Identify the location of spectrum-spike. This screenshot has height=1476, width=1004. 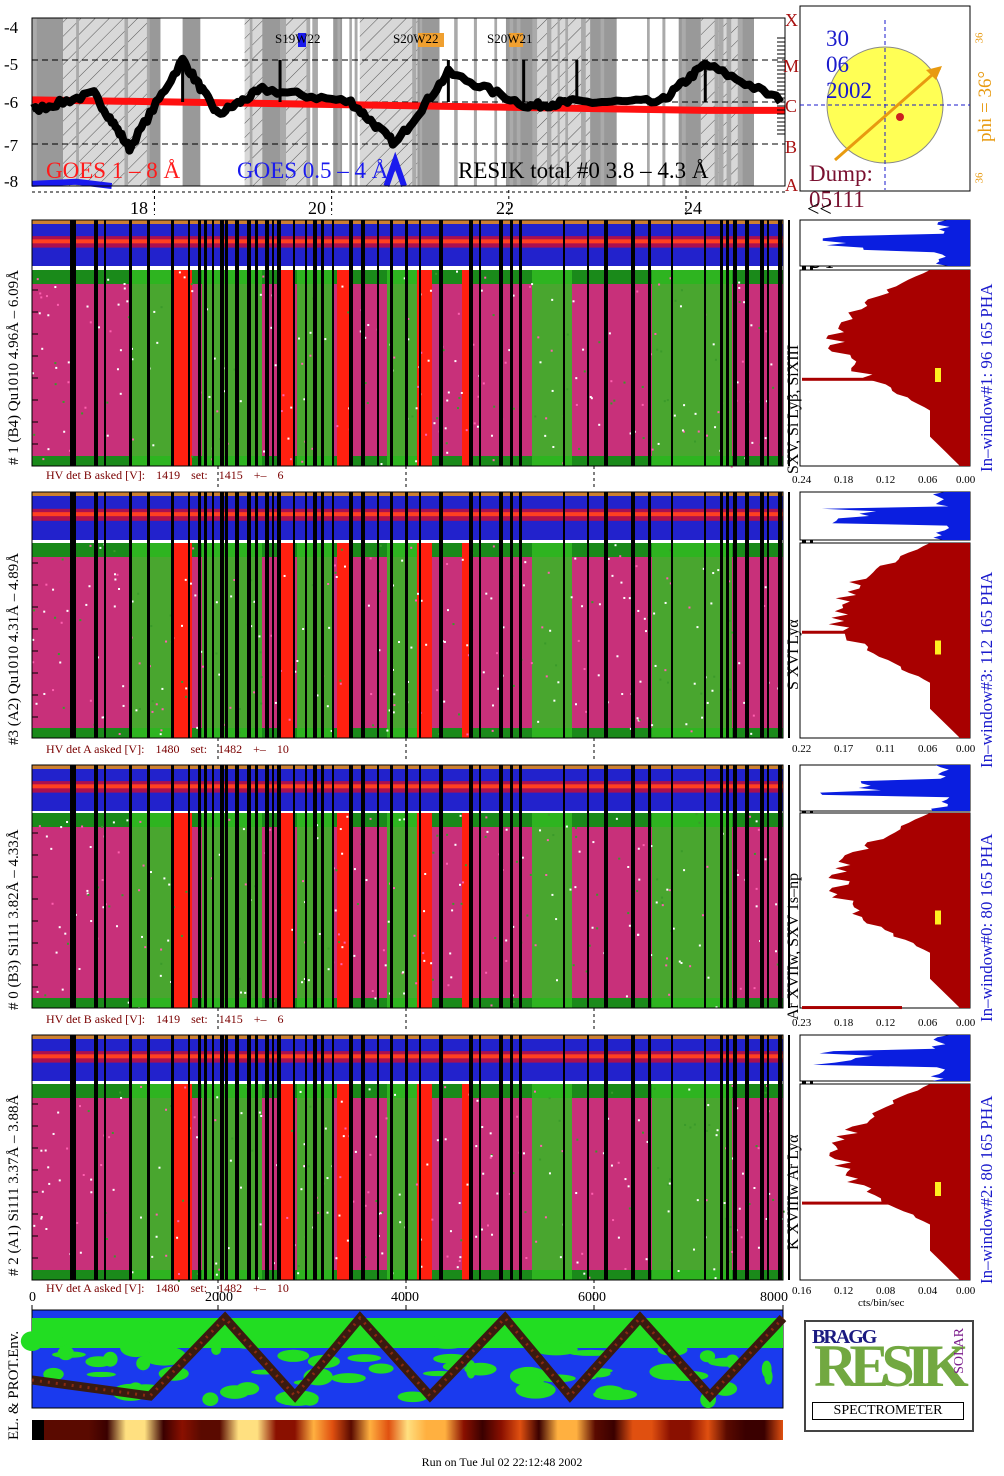
(852, 632).